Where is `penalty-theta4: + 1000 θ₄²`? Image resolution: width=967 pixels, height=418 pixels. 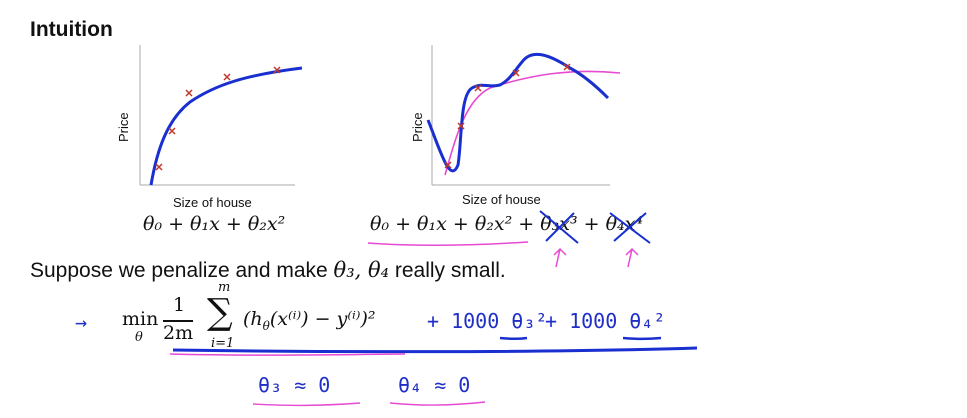 penalty-theta4: + 1000 θ₄² is located at coordinates (605, 321).